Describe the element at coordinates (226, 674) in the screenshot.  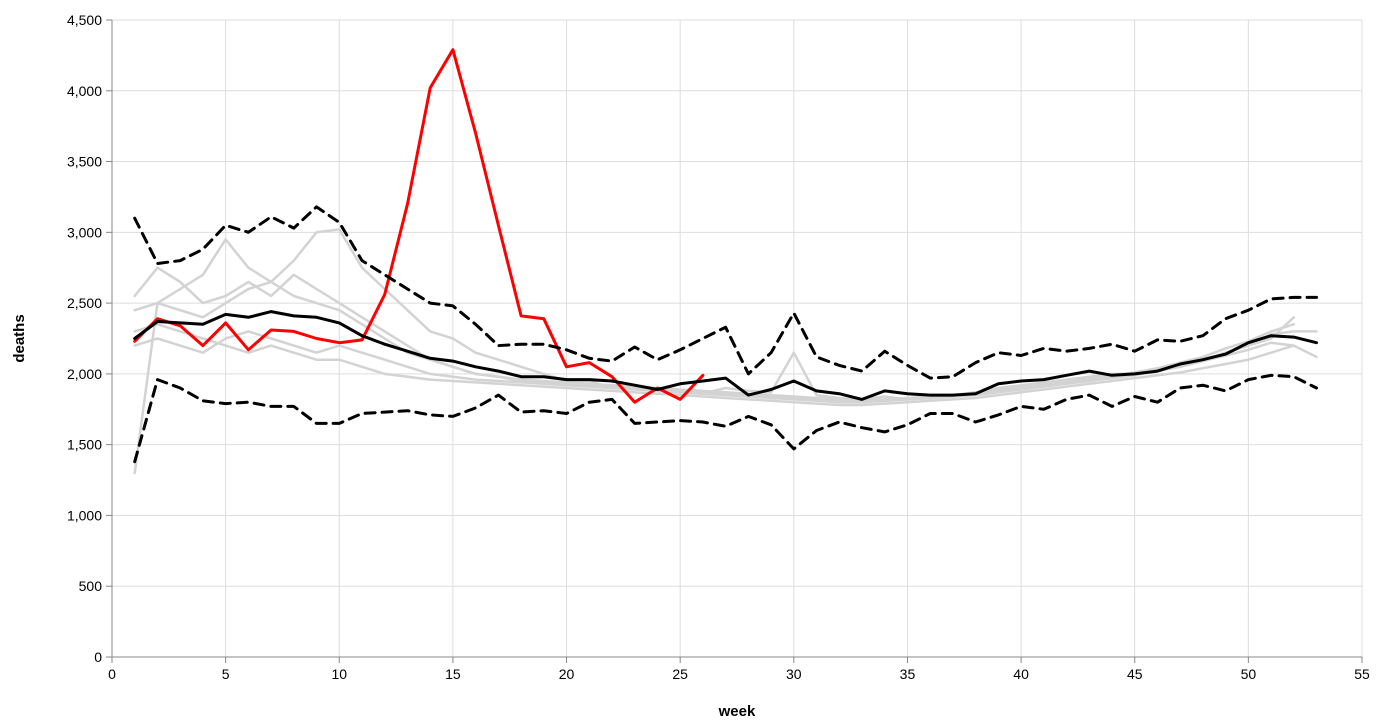
I see `x-tick-label: 5` at that location.